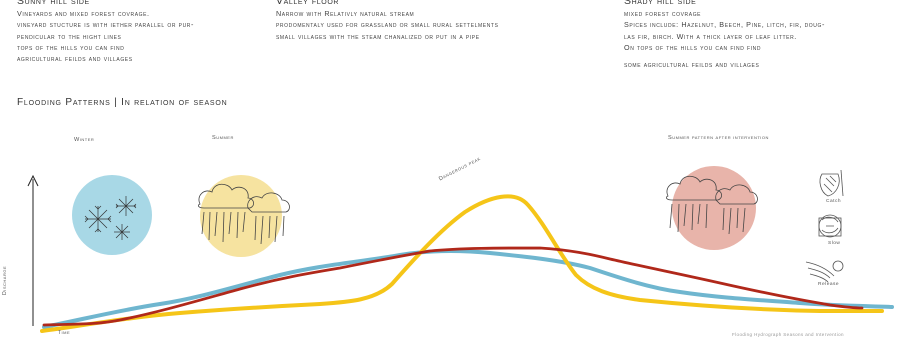 The image size is (912, 337). I want to click on time-axis-label: Time, so click(64, 333).